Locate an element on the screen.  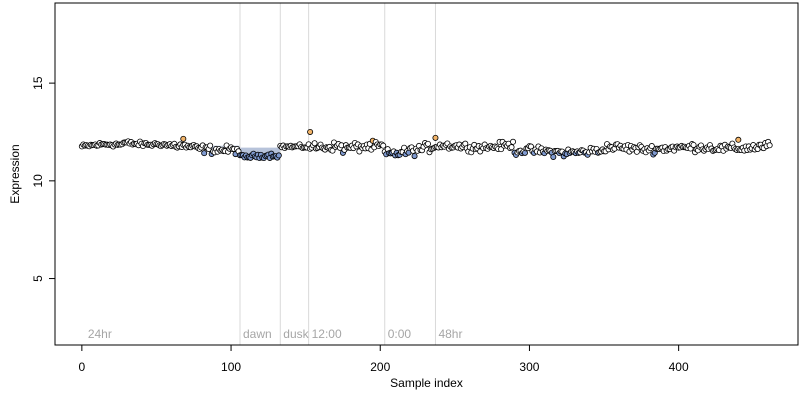
phase-label: 24hr is located at coordinates (100, 334).